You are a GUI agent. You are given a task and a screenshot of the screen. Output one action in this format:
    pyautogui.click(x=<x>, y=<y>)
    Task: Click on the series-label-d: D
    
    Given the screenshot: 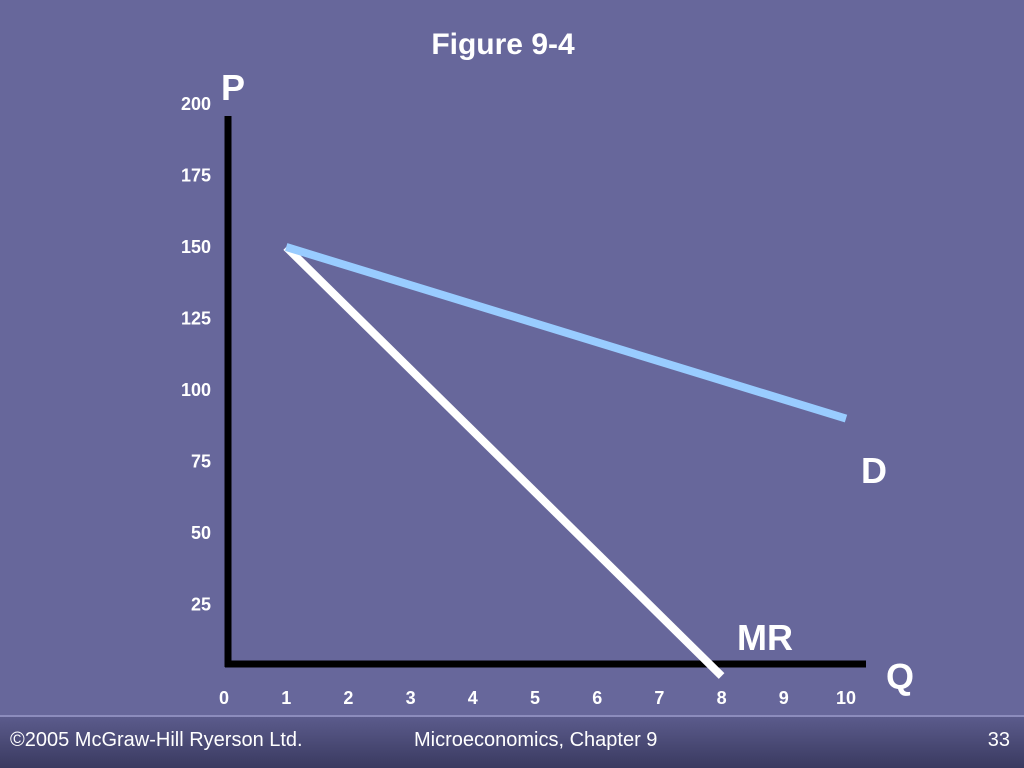 What is the action you would take?
    pyautogui.click(x=874, y=470)
    